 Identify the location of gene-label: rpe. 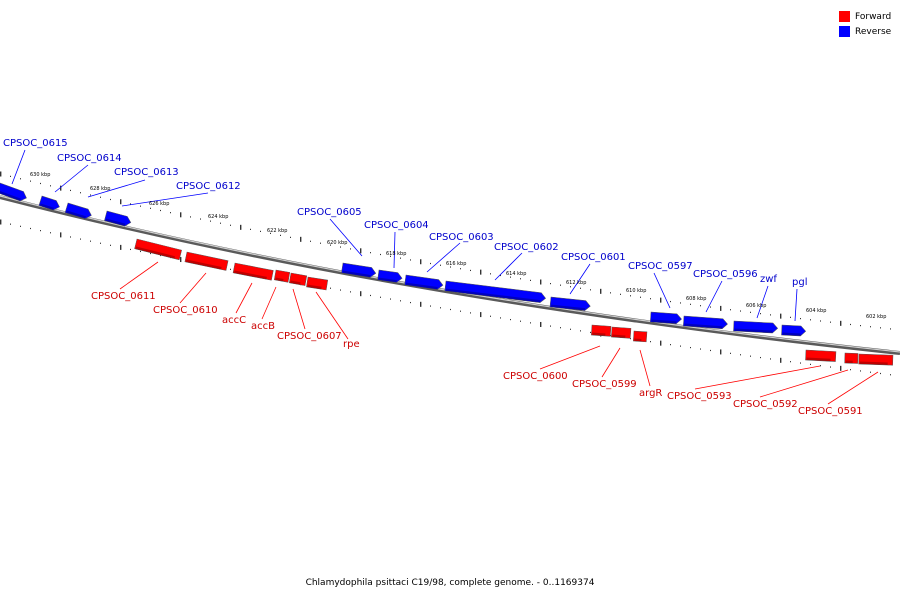
(351, 344).